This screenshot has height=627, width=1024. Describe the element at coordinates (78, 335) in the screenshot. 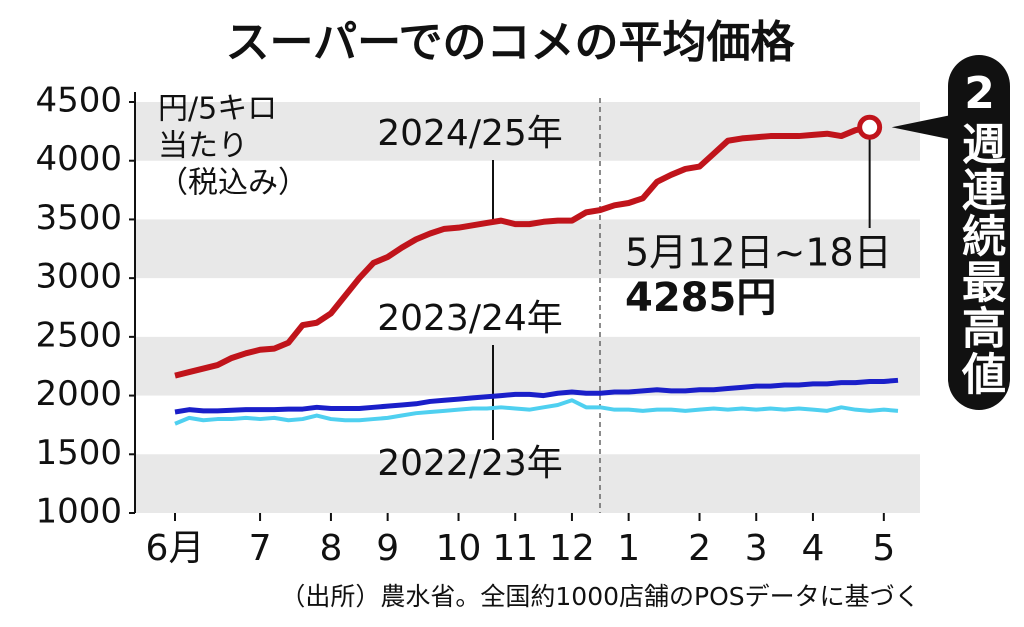

I see `y-tick-label: 2500` at that location.